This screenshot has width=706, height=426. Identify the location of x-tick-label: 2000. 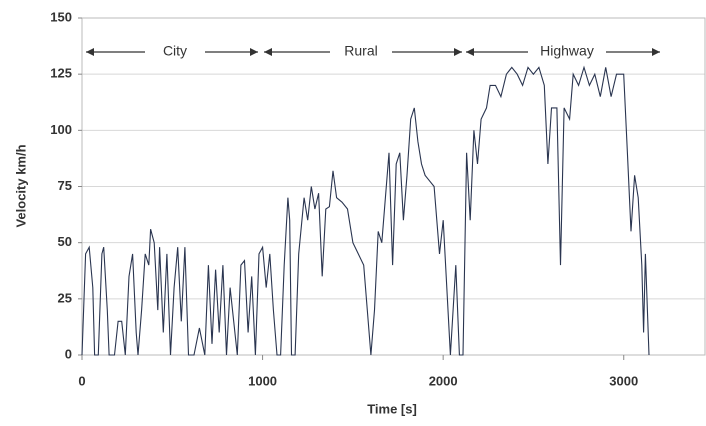
(443, 380).